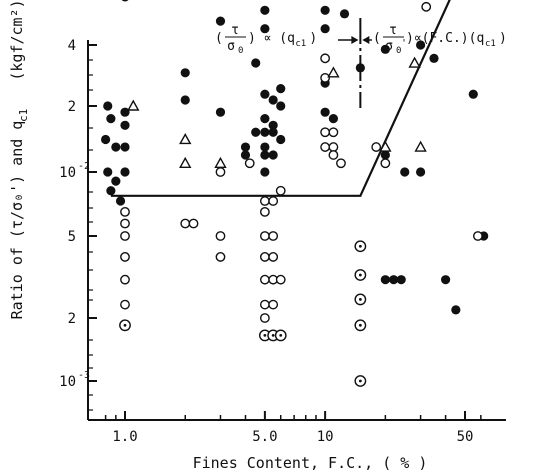  What do you see at coordinates (361, 39) in the screenshot?
I see `annotations: (τσ 0) ∝ (q c1) (τσ 0')∝(F.C.)(q c1)` at bounding box center [361, 39].